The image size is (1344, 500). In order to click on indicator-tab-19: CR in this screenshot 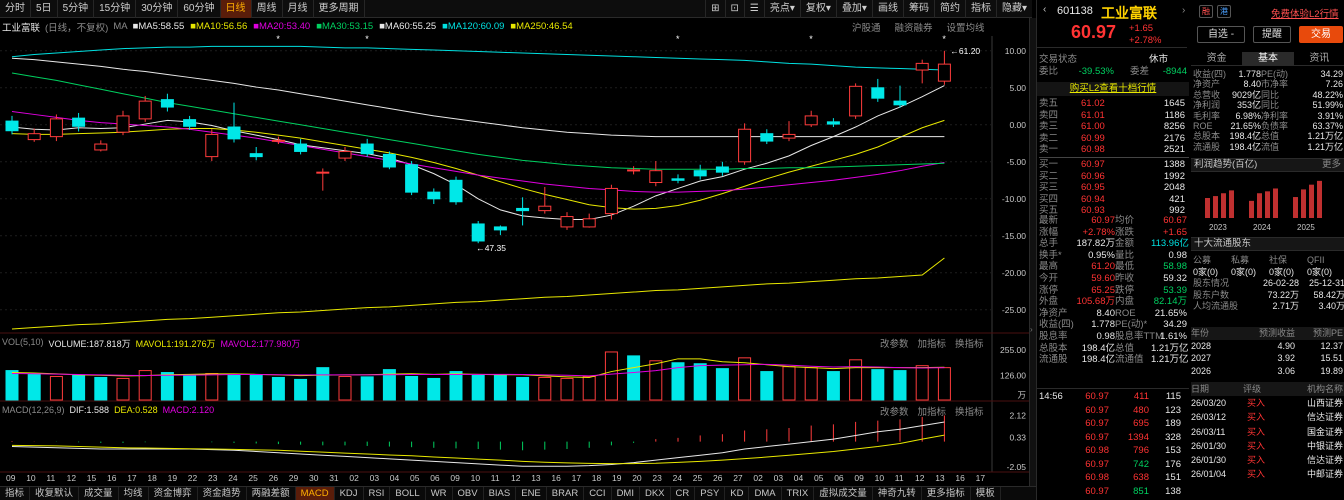, I will do `click(683, 493)`.